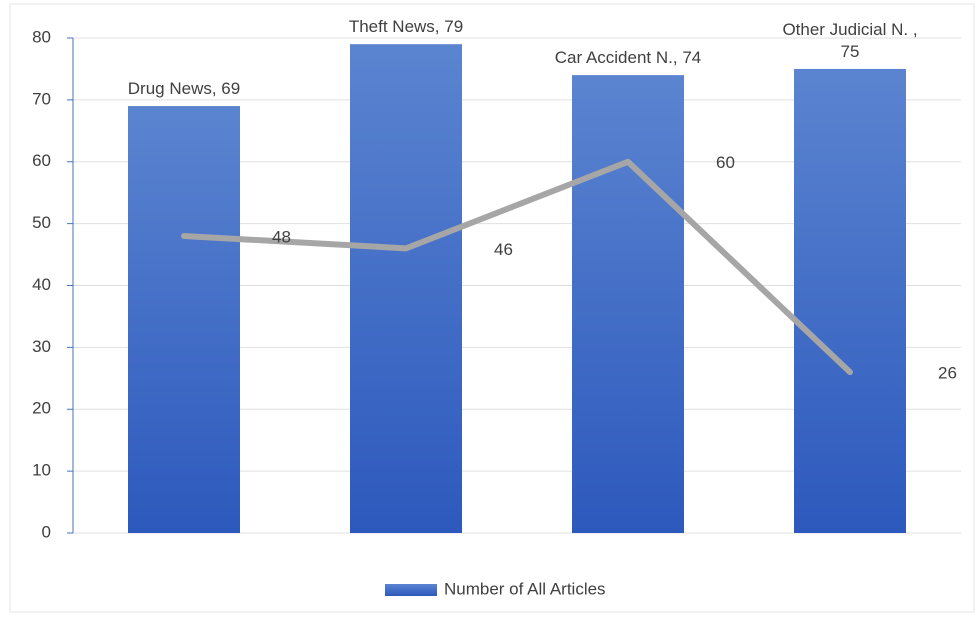 This screenshot has width=976, height=617. Describe the element at coordinates (850, 40) in the screenshot. I see `bar-data-label: Other Judicial N. , 75` at that location.